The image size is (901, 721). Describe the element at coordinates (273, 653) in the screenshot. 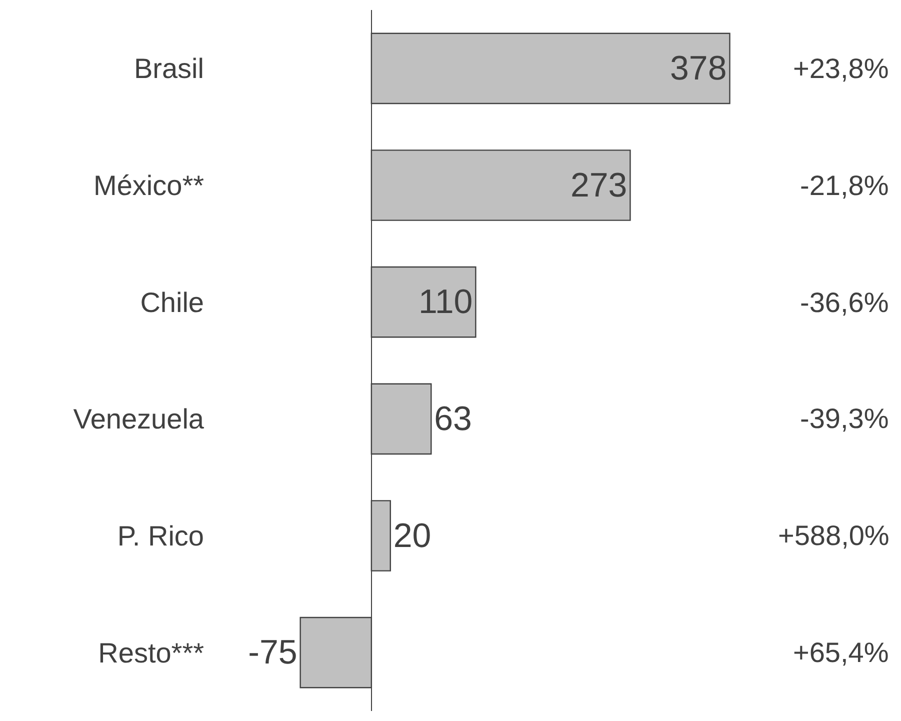

I see `data-label: -75` at that location.